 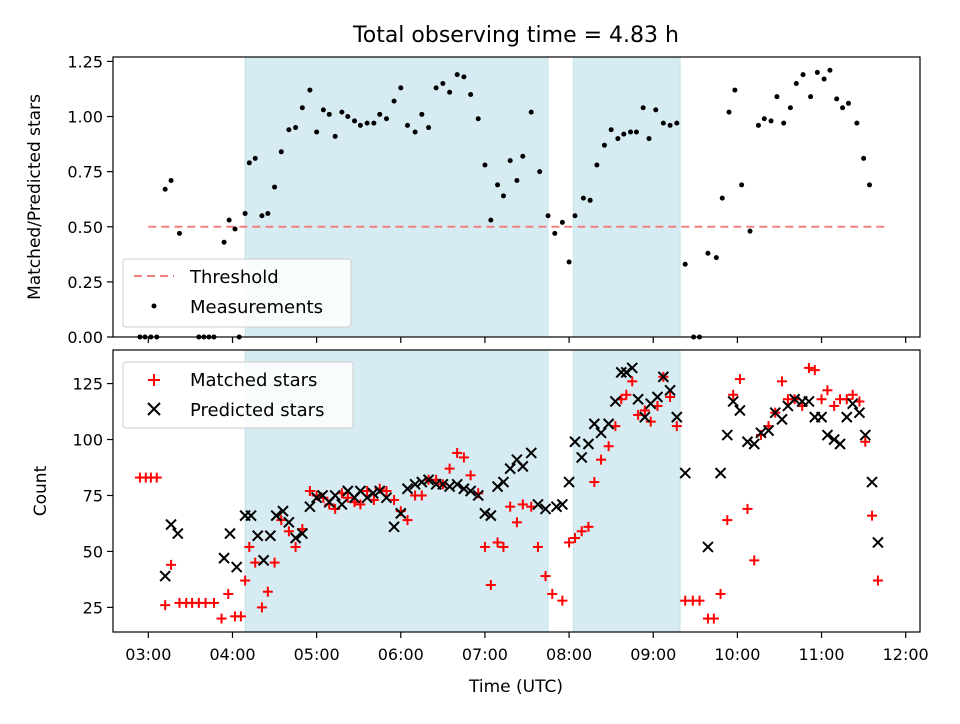 I want to click on x-tick-label: 05:00, so click(x=317, y=654).